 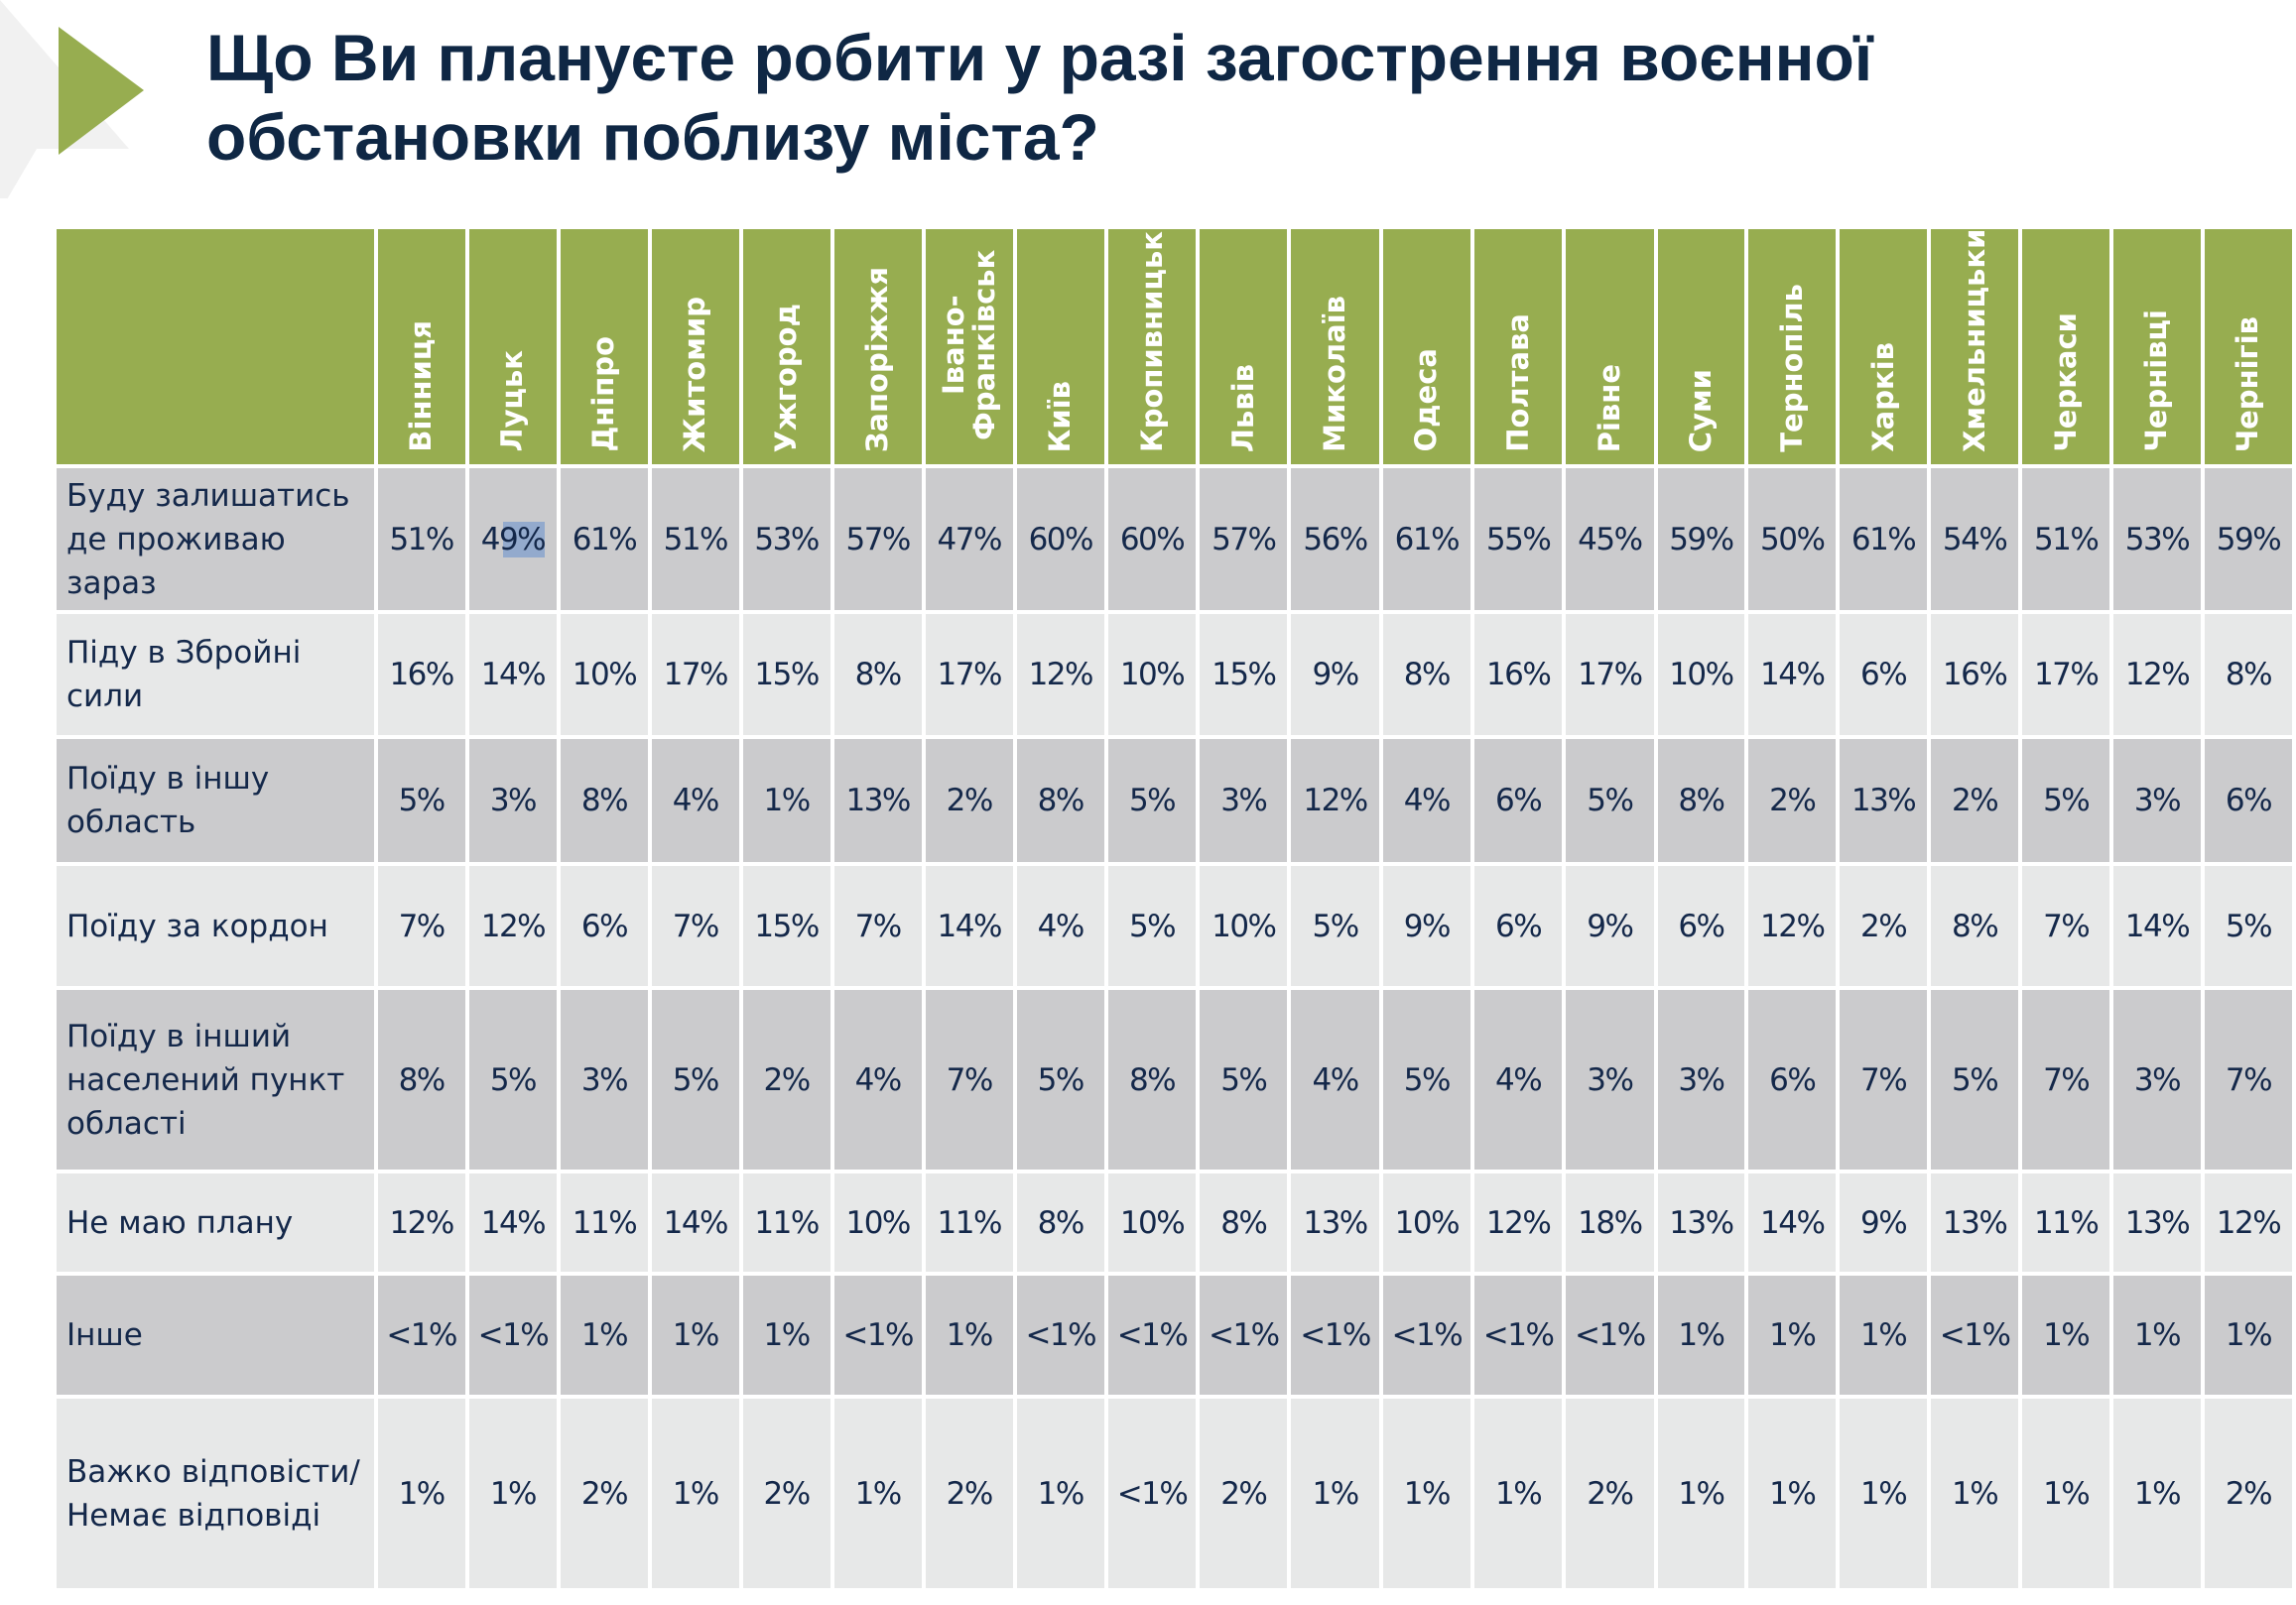 I want to click on table-cell: 49%, so click(x=513, y=539).